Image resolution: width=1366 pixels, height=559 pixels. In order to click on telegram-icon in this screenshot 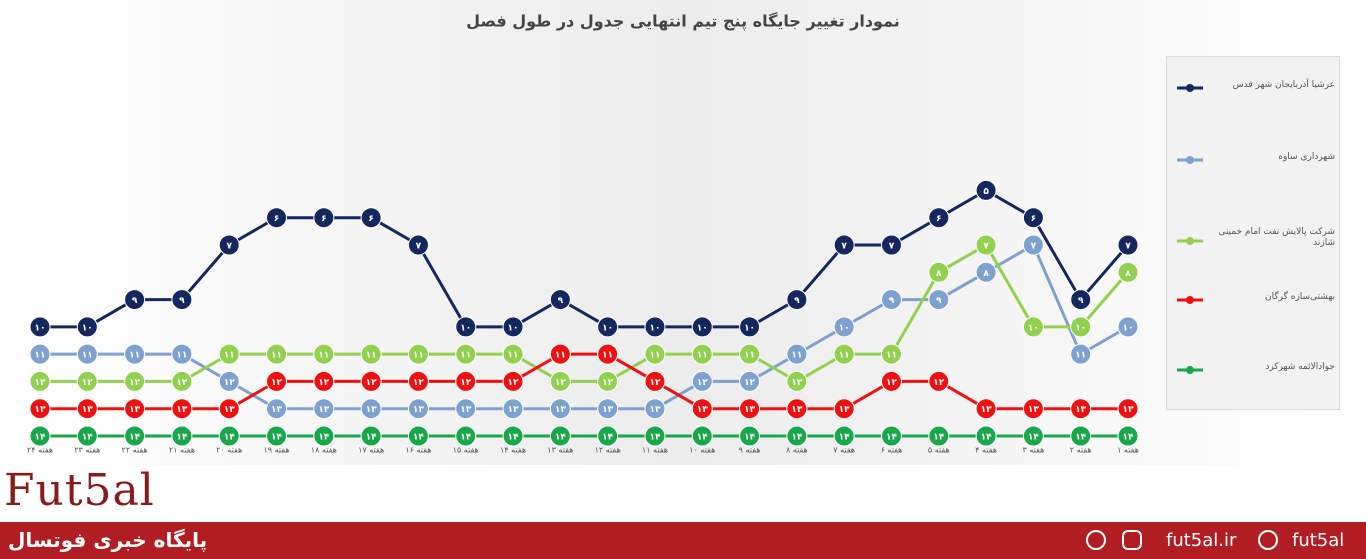, I will do `click(1268, 540)`.